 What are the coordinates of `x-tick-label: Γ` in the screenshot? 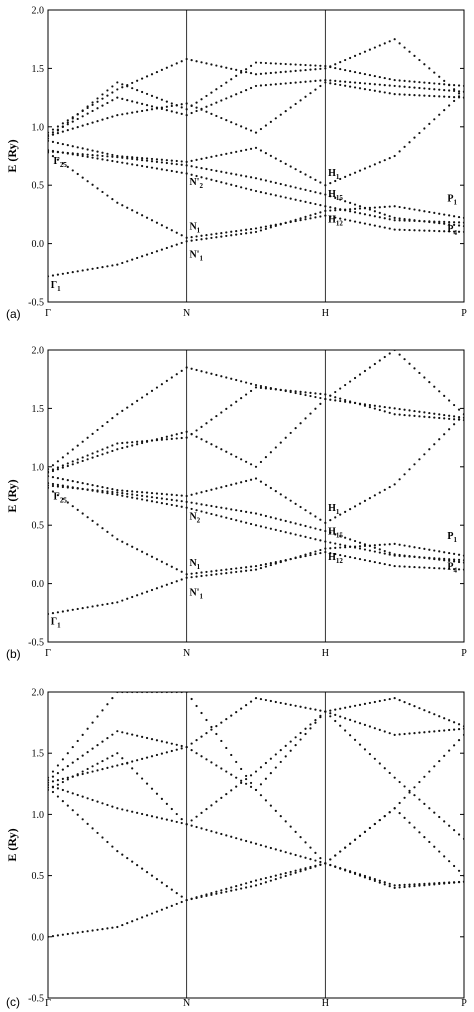 It's located at (48, 313).